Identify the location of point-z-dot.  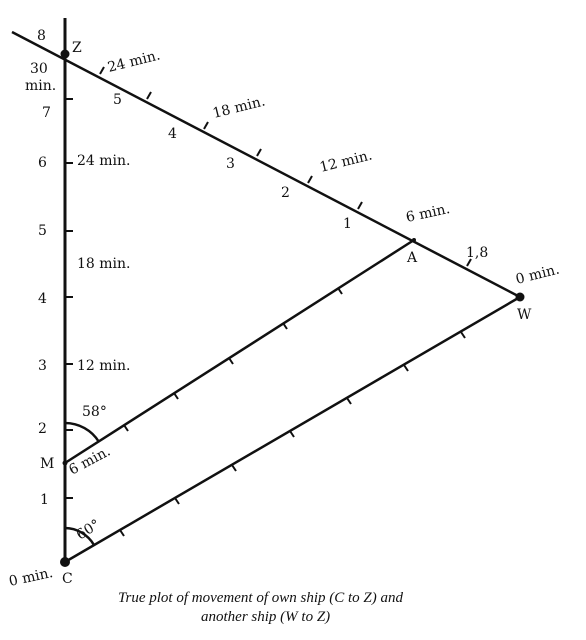
(65, 54).